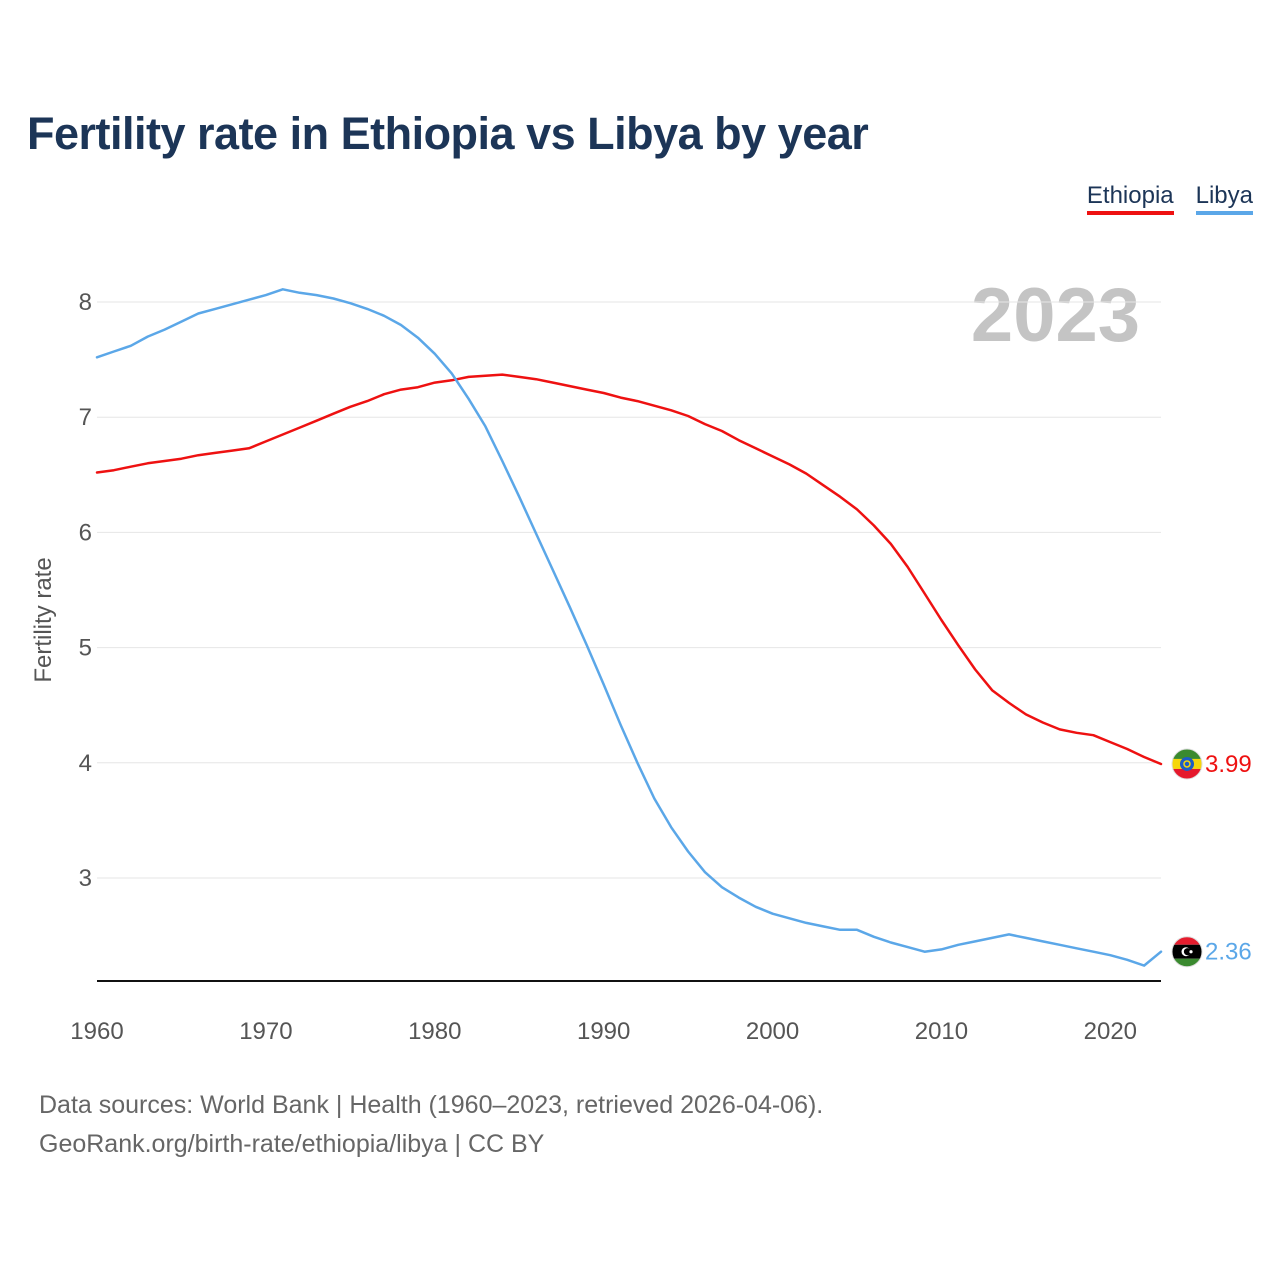  What do you see at coordinates (85, 417) in the screenshot?
I see `y-tick-label: 7` at bounding box center [85, 417].